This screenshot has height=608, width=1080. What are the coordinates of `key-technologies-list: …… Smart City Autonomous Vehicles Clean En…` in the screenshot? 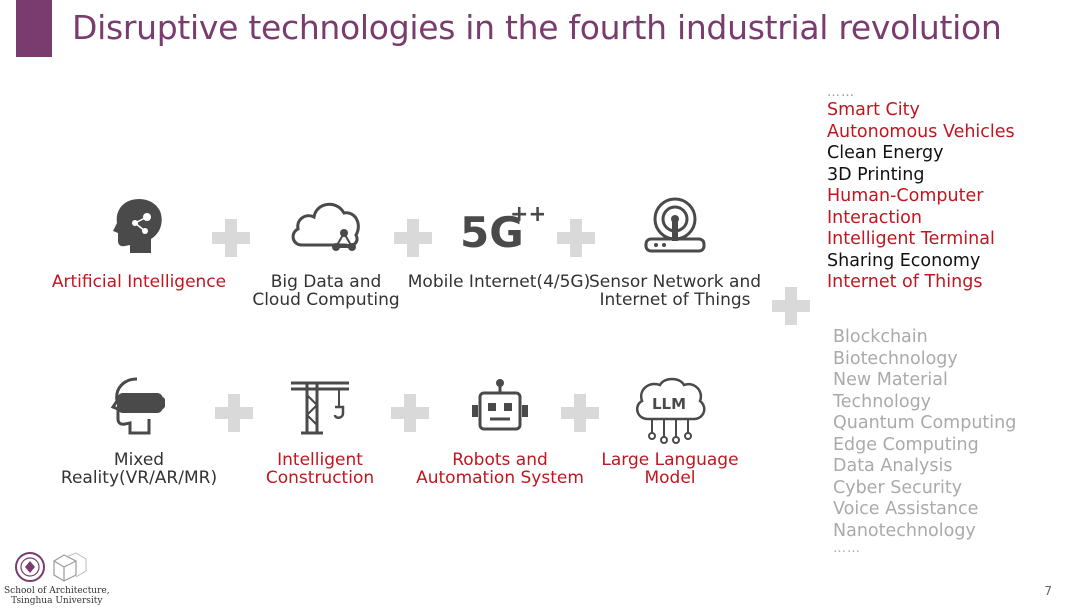 It's located at (921, 190).